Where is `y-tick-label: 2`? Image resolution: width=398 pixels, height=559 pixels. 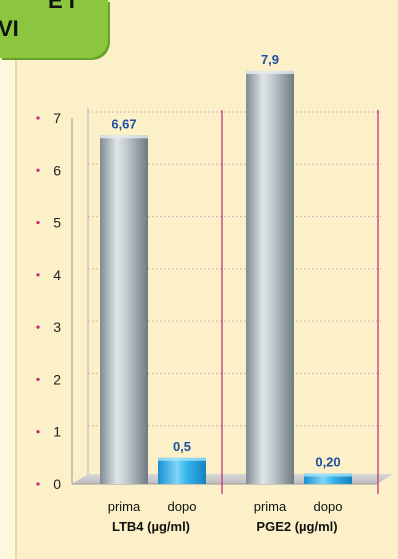
y-tick-label: 2 is located at coordinates (57, 379).